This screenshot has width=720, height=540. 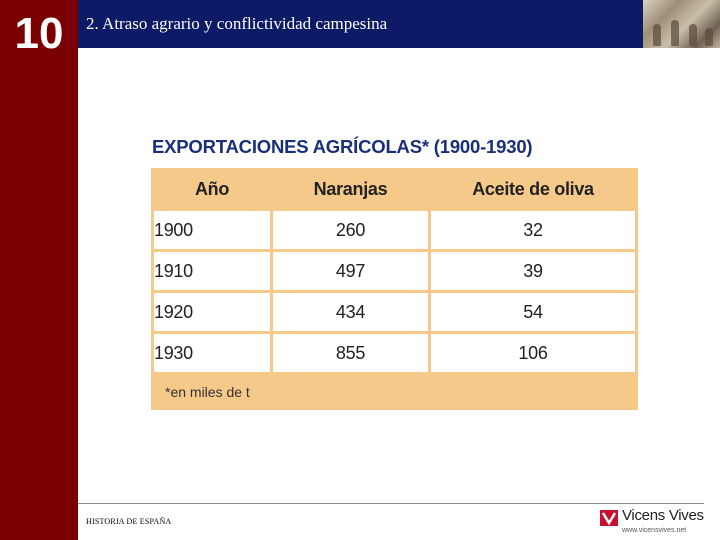 I want to click on cell-naranjas: 497, so click(x=350, y=271).